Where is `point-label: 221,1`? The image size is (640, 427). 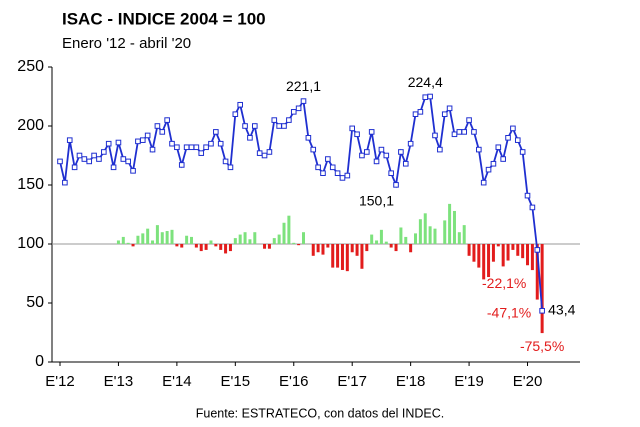 point-label: 221,1 is located at coordinates (303, 86).